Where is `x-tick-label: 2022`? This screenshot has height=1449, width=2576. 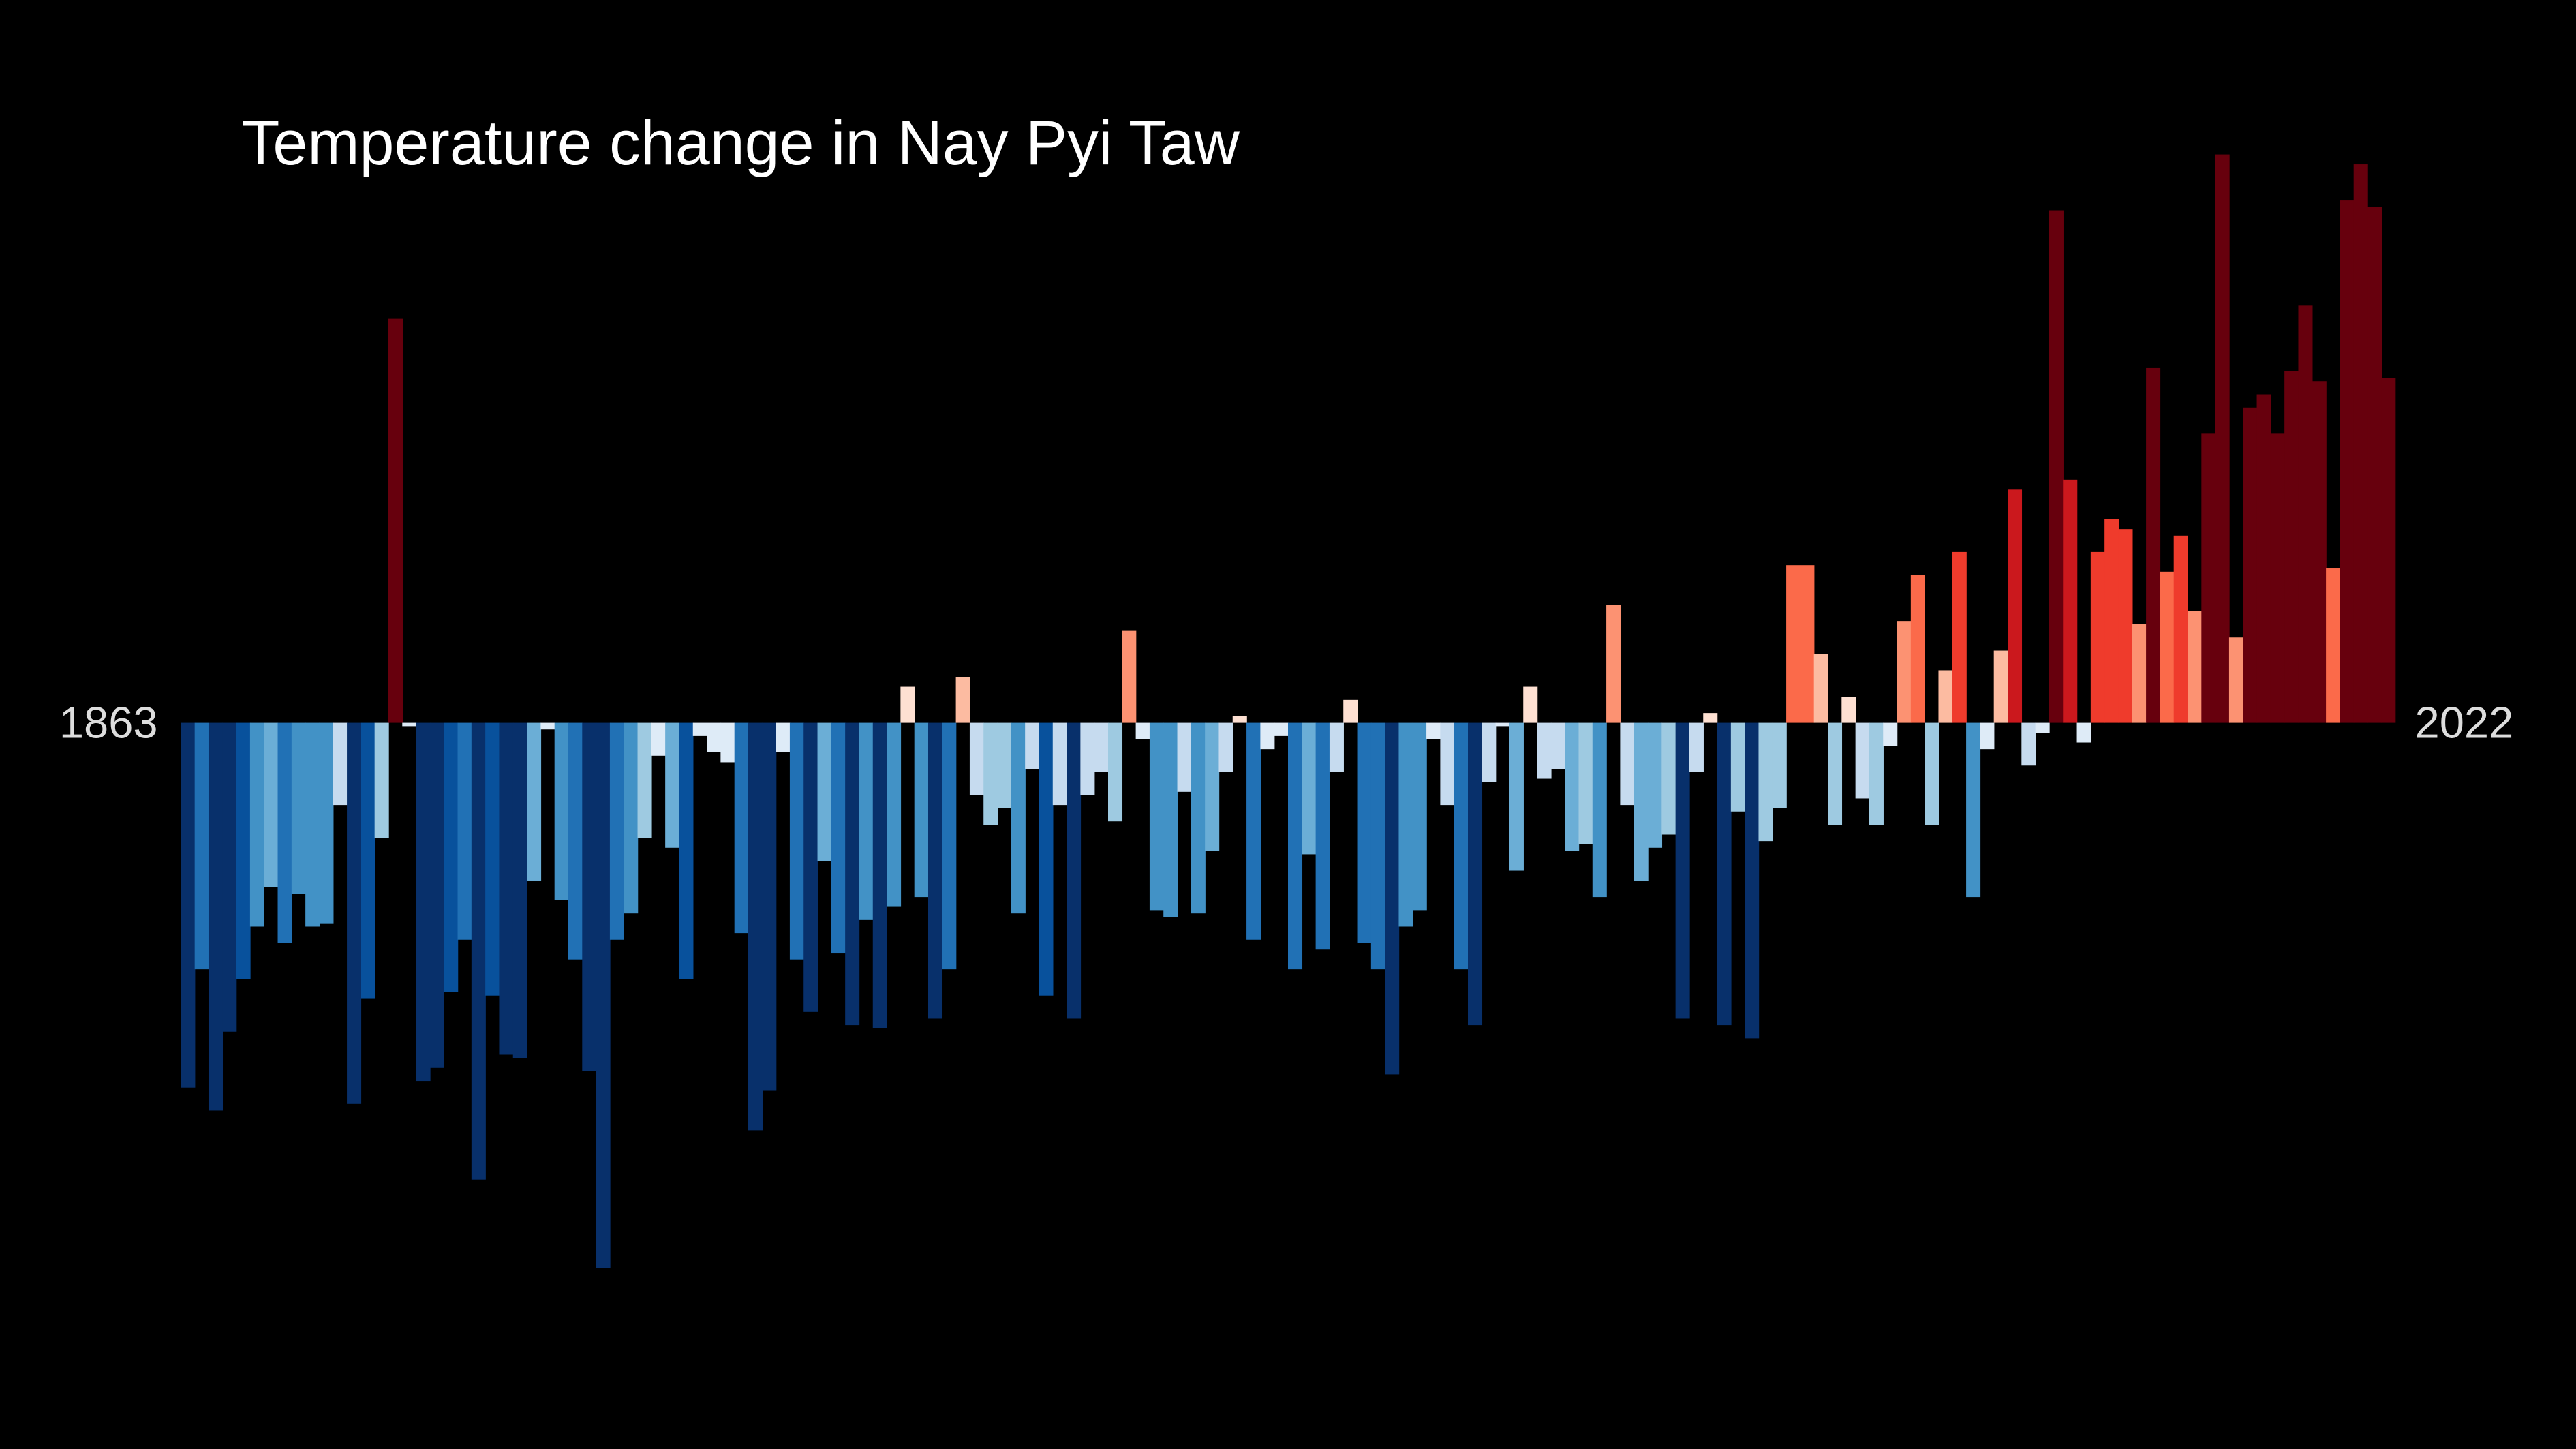
x-tick-label: 2022 is located at coordinates (2464, 723).